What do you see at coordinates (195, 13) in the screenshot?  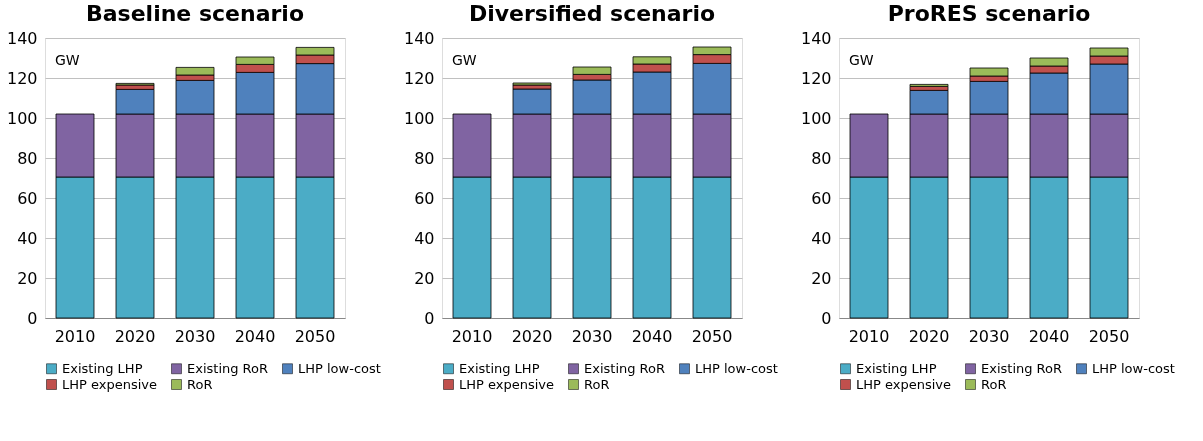 I see `chart-title: Baseline scenario` at bounding box center [195, 13].